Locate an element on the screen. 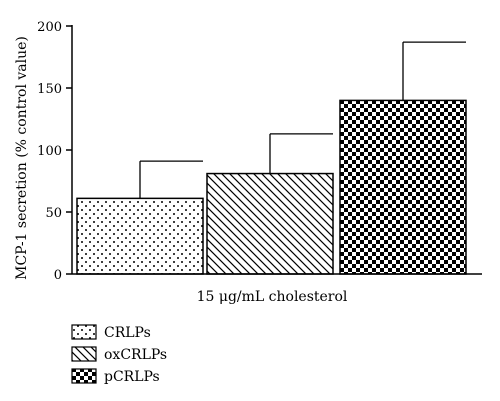 The height and width of the screenshot is (401, 500). legend: CRLPs oxCRLPs pCRLPs is located at coordinates (119, 354).